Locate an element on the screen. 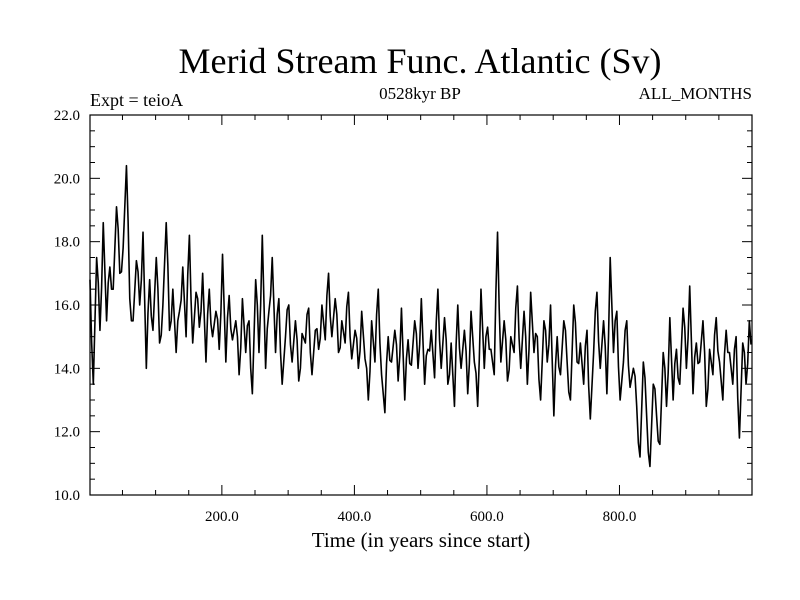  x-tick-label: 200.0 is located at coordinates (222, 517).